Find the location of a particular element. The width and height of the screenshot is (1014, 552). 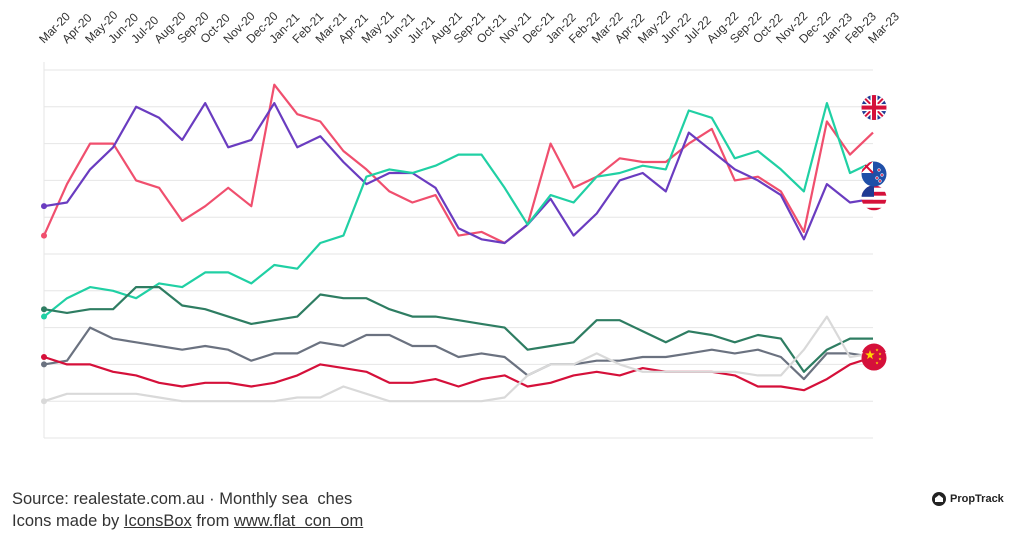

proptrack-logo: PropTrack is located at coordinates (968, 499).